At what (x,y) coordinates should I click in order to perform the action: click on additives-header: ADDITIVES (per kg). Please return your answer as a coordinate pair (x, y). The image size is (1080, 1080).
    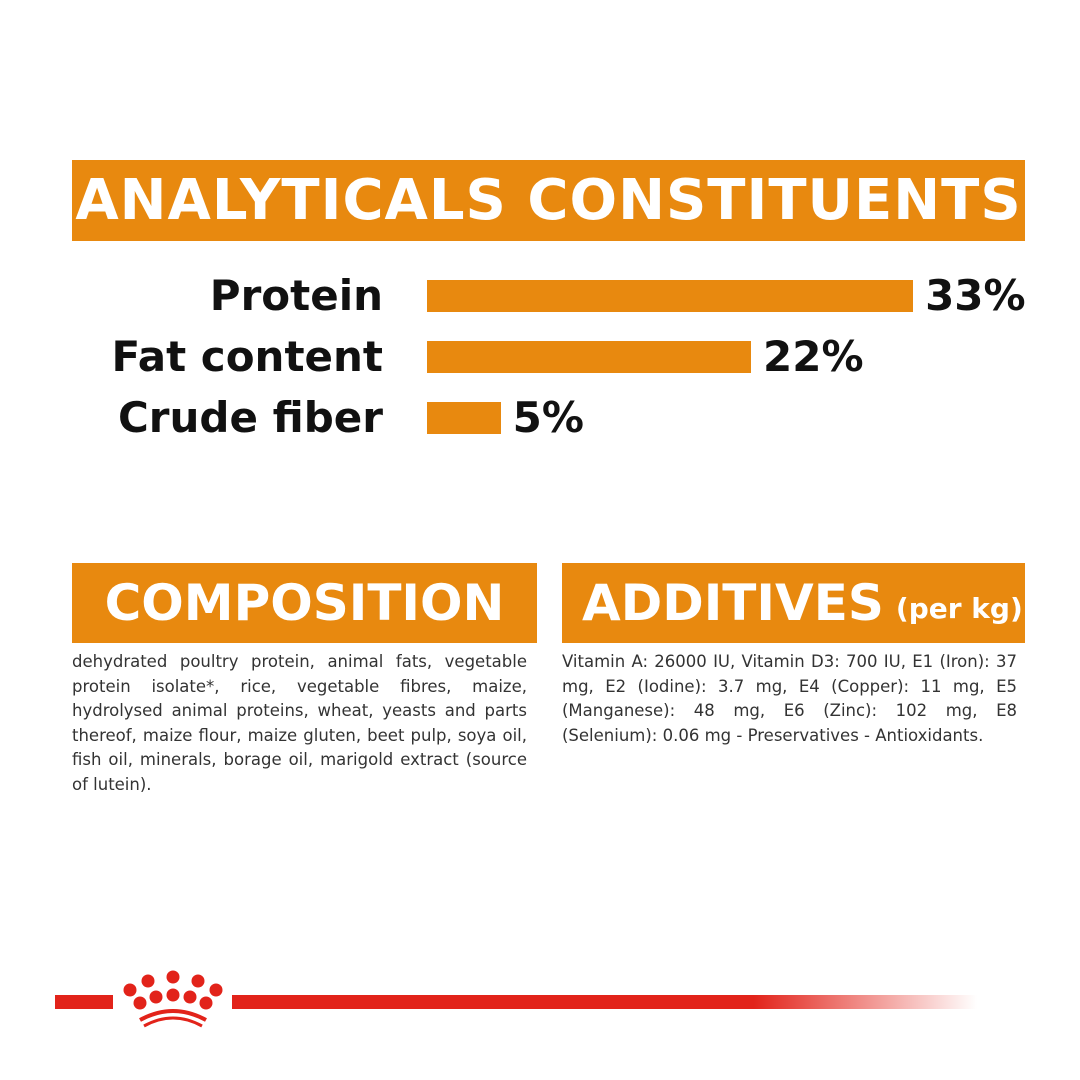
    Looking at the image, I should click on (793, 603).